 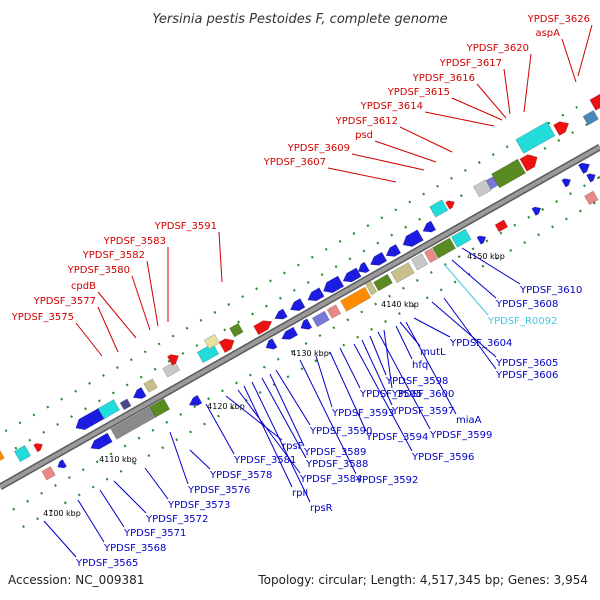 I want to click on gene-label: YPDSF_3610, so click(x=550, y=290).